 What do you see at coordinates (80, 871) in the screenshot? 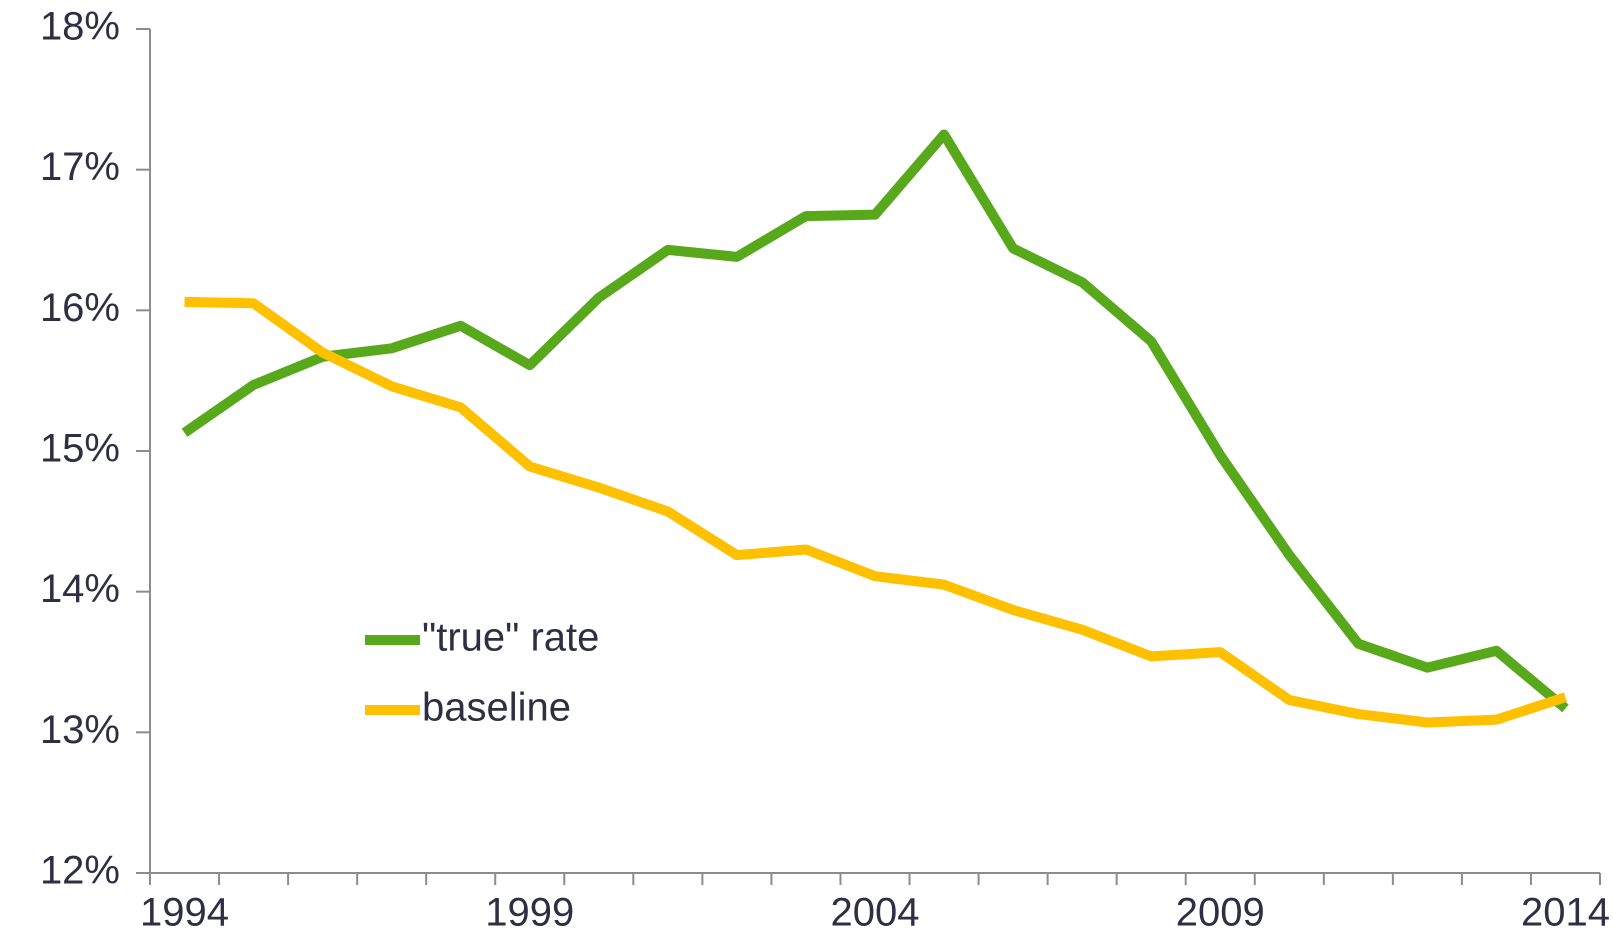
I see `y-tick-label: 12%` at bounding box center [80, 871].